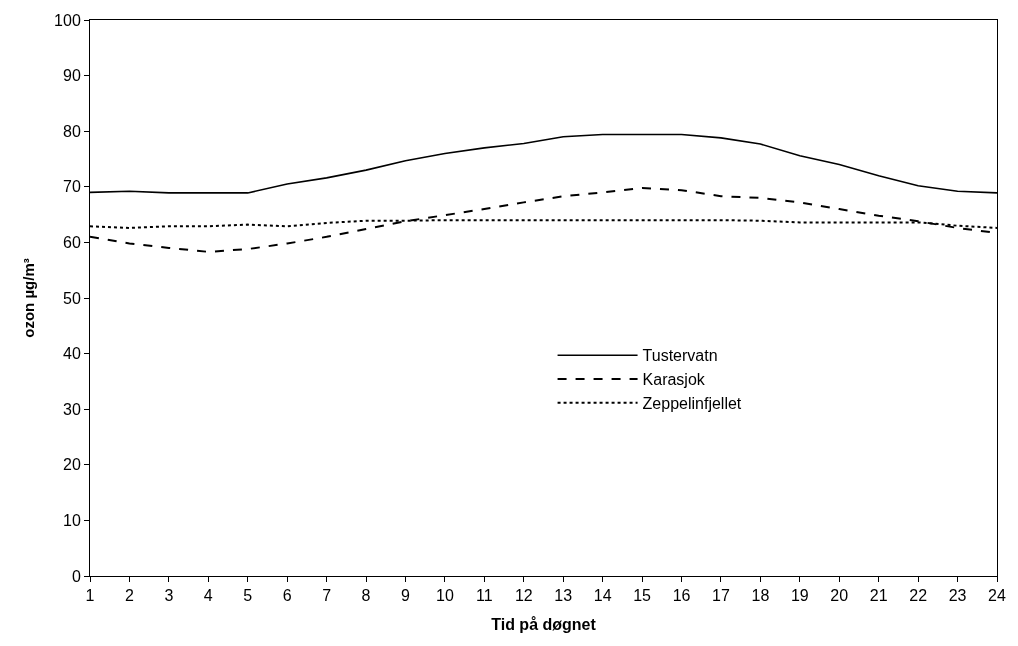  What do you see at coordinates (287, 596) in the screenshot?
I see `x-tick-label: 6` at bounding box center [287, 596].